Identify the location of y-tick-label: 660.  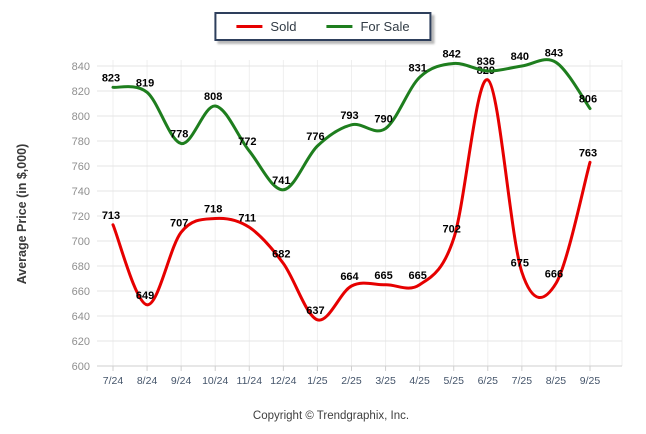
(81, 292).